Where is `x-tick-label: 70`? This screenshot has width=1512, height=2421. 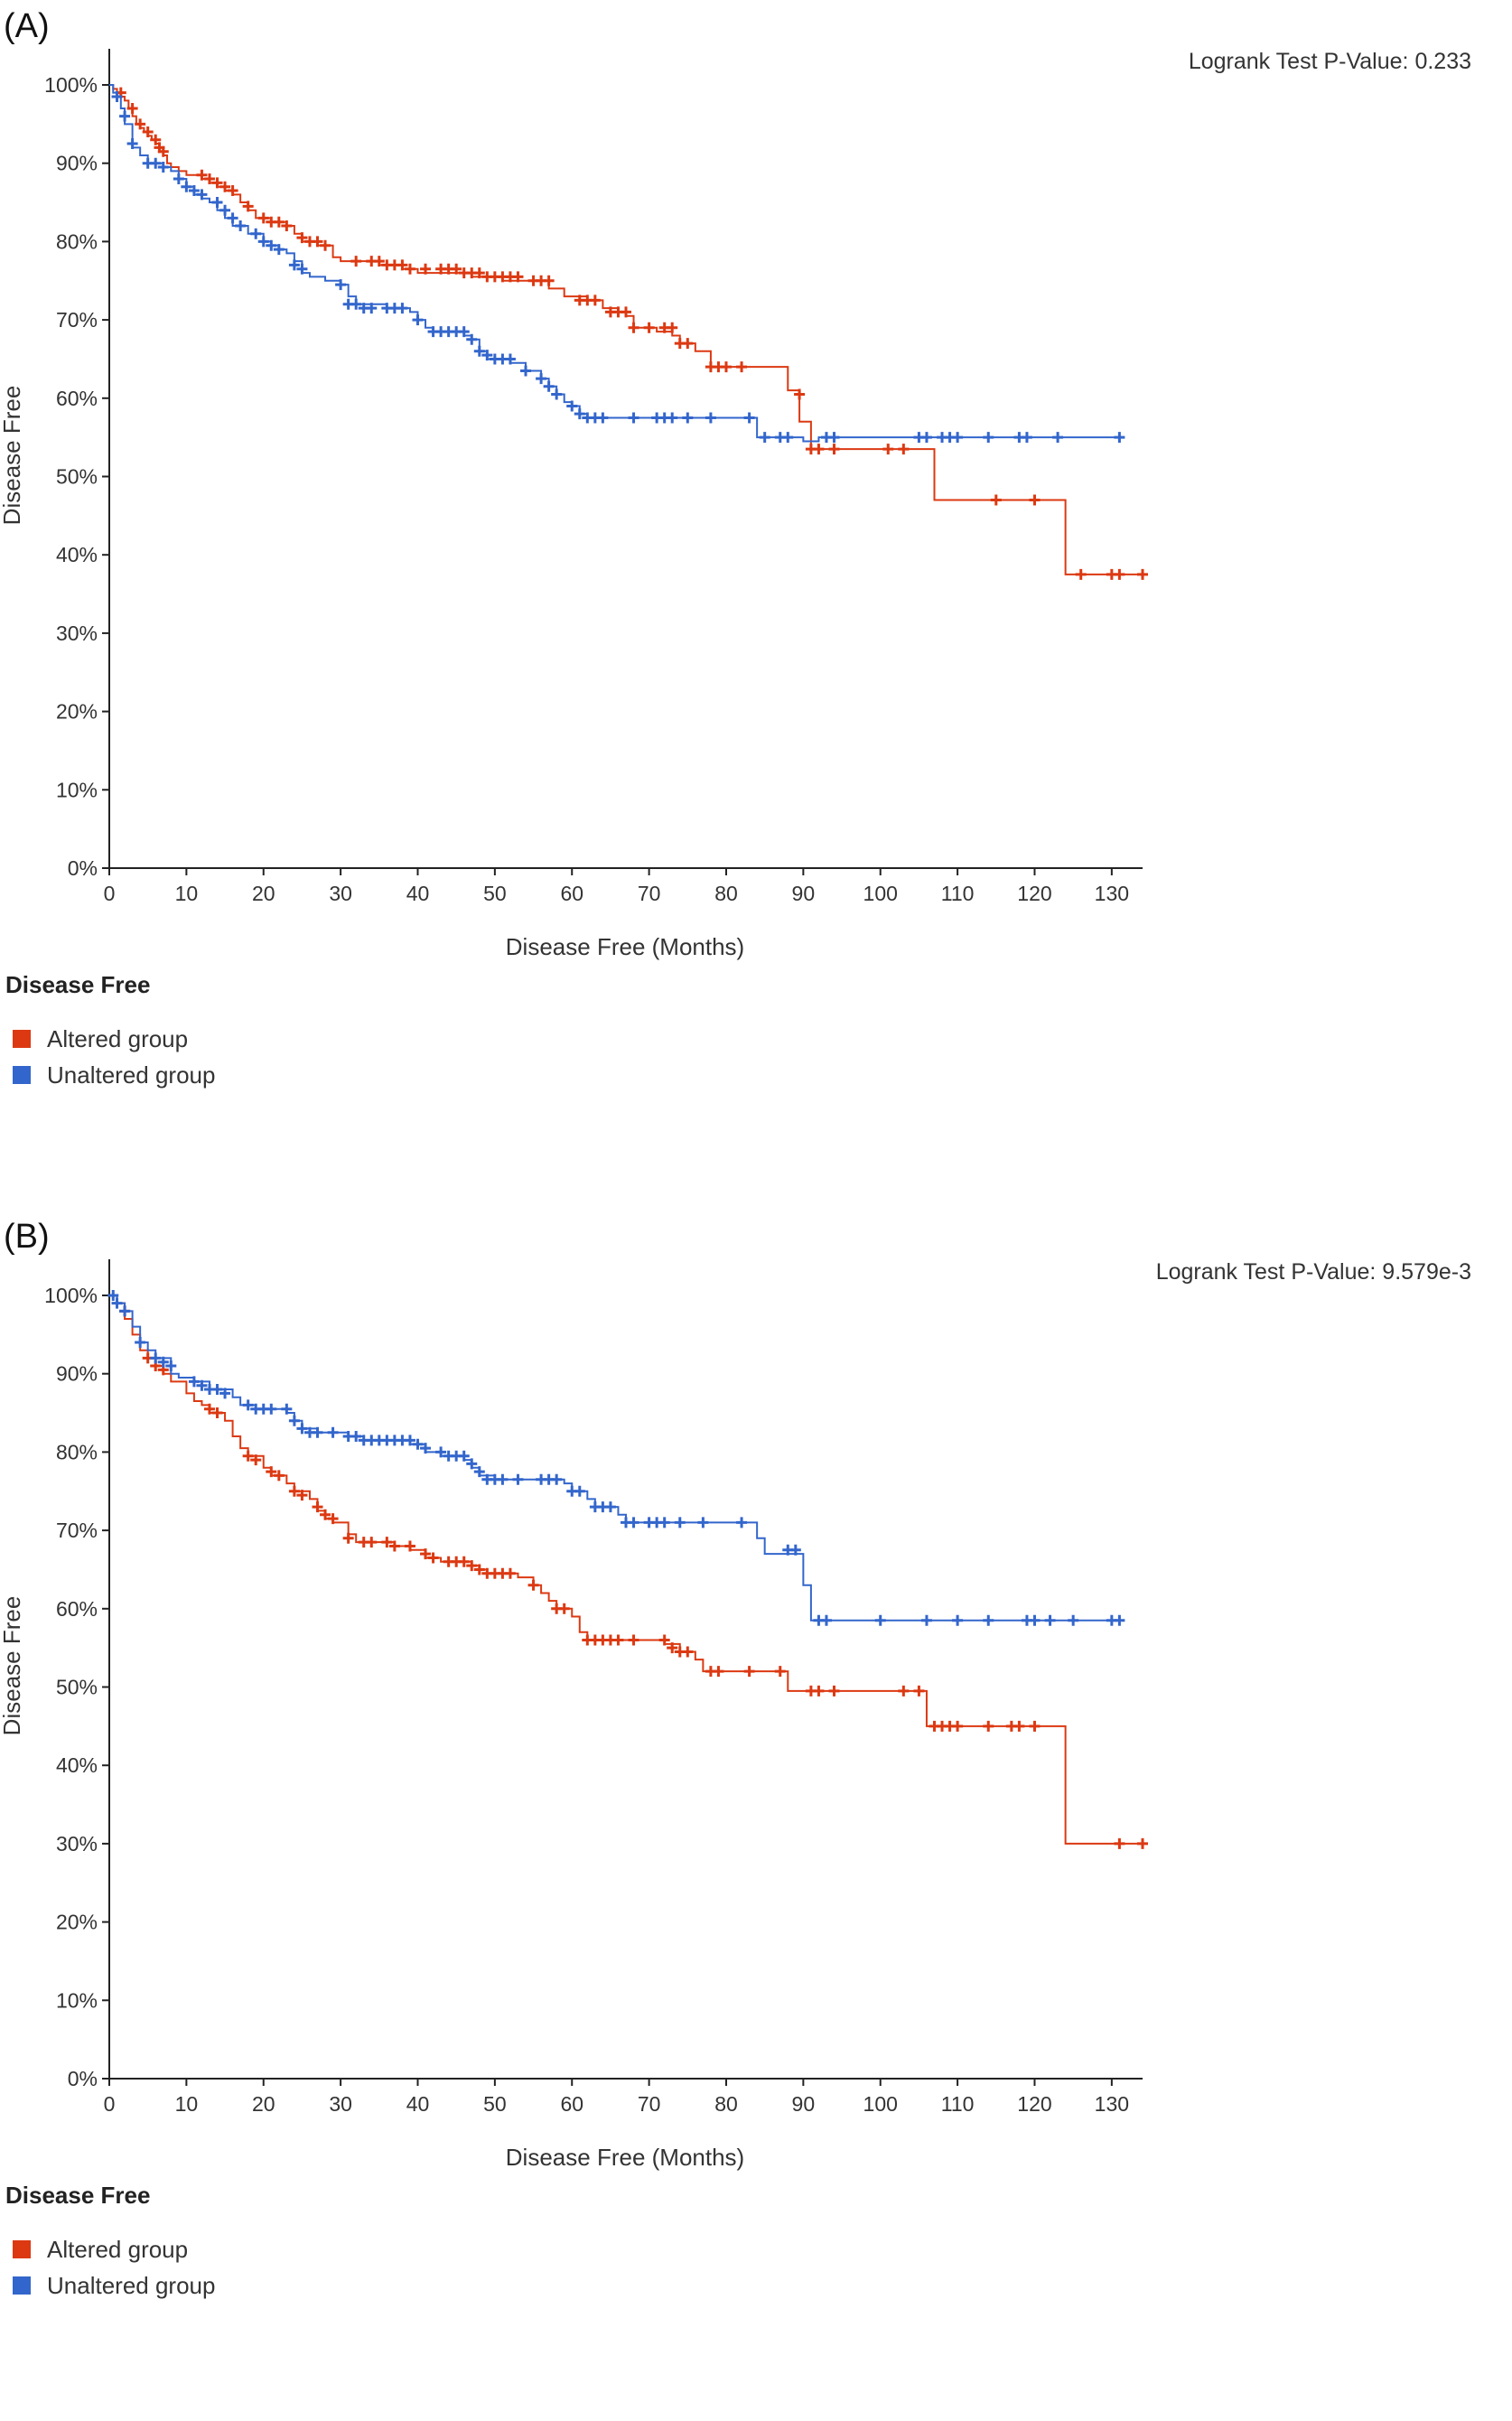 x-tick-label: 70 is located at coordinates (649, 893).